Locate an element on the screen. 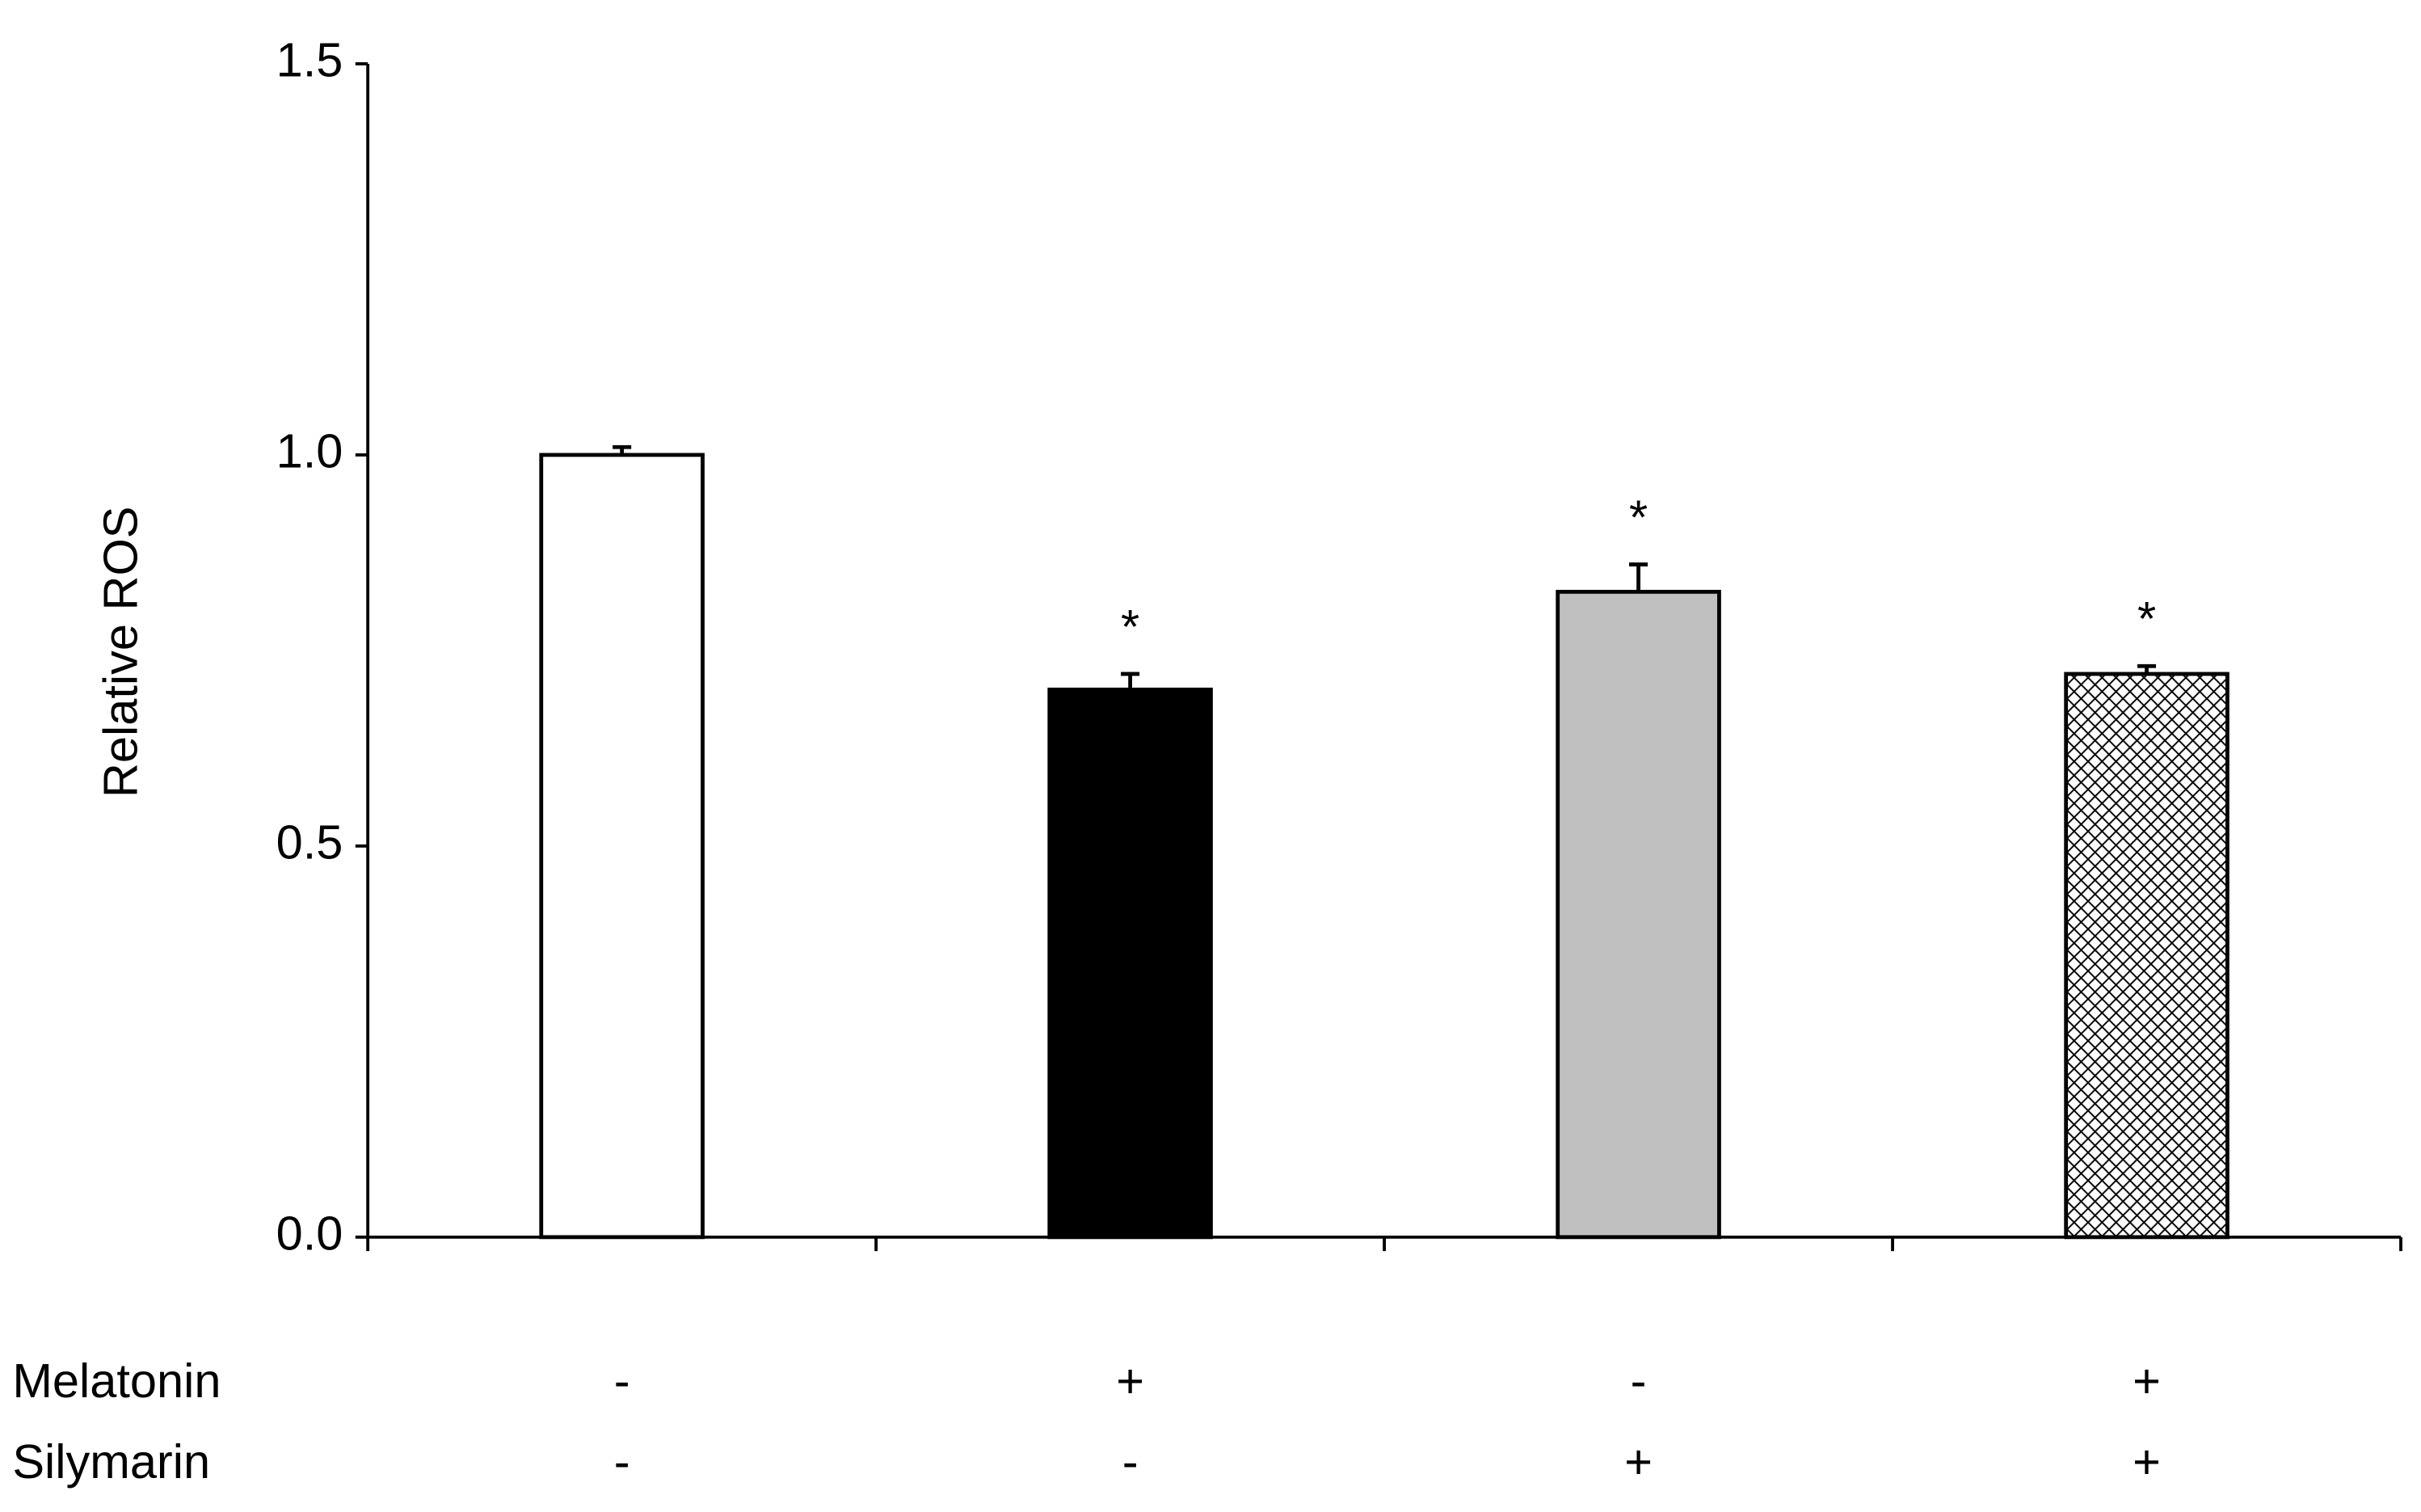 Image resolution: width=2421 pixels, height=1512 pixels. y-tick-label: 0.0 is located at coordinates (310, 1234).